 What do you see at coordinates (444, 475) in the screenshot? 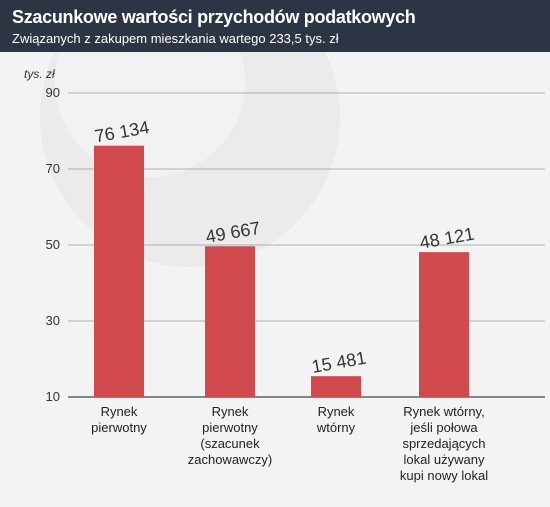
I see `x-tick-label-line: kupi nowy lokal` at bounding box center [444, 475].